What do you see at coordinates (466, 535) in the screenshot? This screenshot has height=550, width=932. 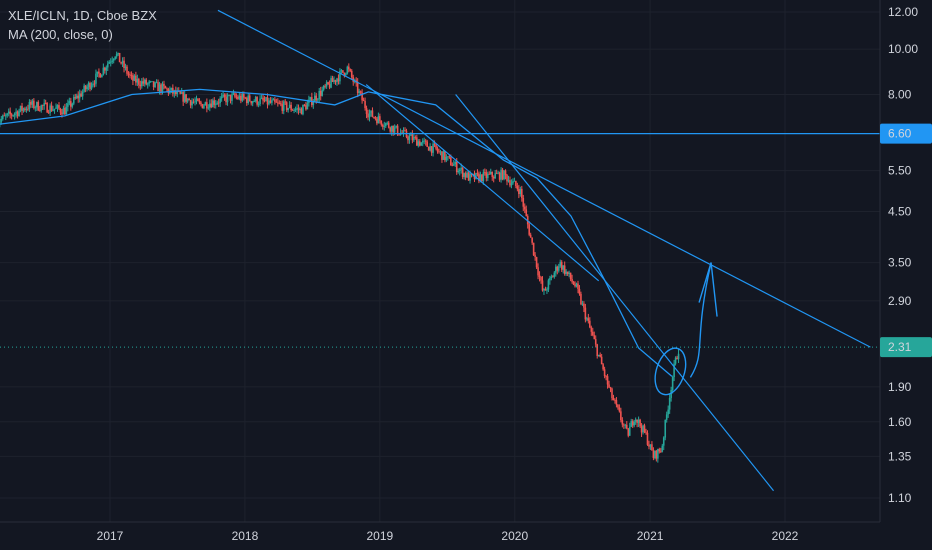 I see `time-axis: 2017 2018 2019 2020 2021 2022` at bounding box center [466, 535].